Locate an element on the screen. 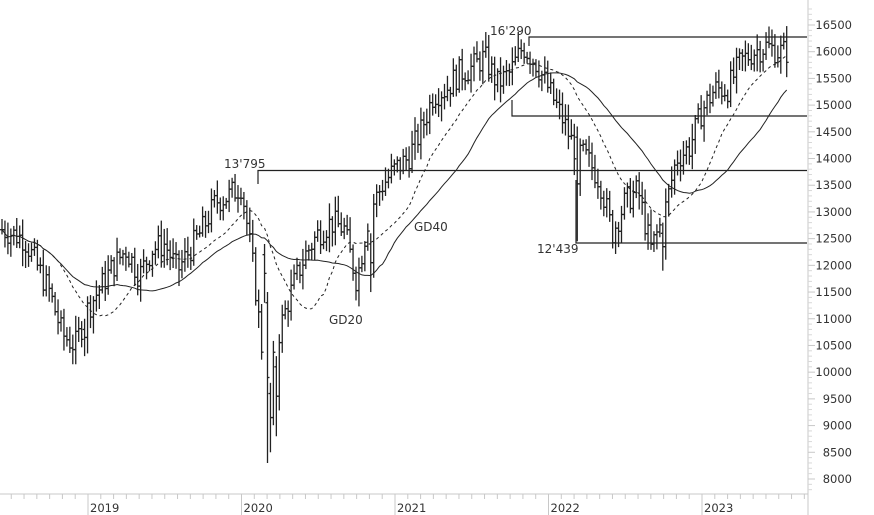  y-tick-label: 16500 is located at coordinates (833, 25).